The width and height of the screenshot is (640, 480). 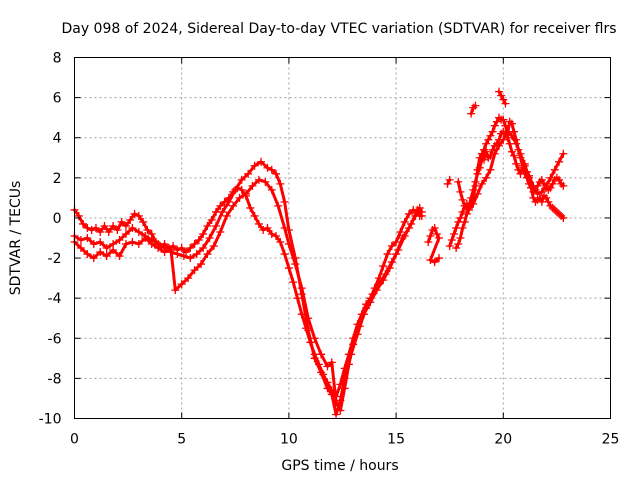 What do you see at coordinates (396, 440) in the screenshot?
I see `x-tick-label: 15` at bounding box center [396, 440].